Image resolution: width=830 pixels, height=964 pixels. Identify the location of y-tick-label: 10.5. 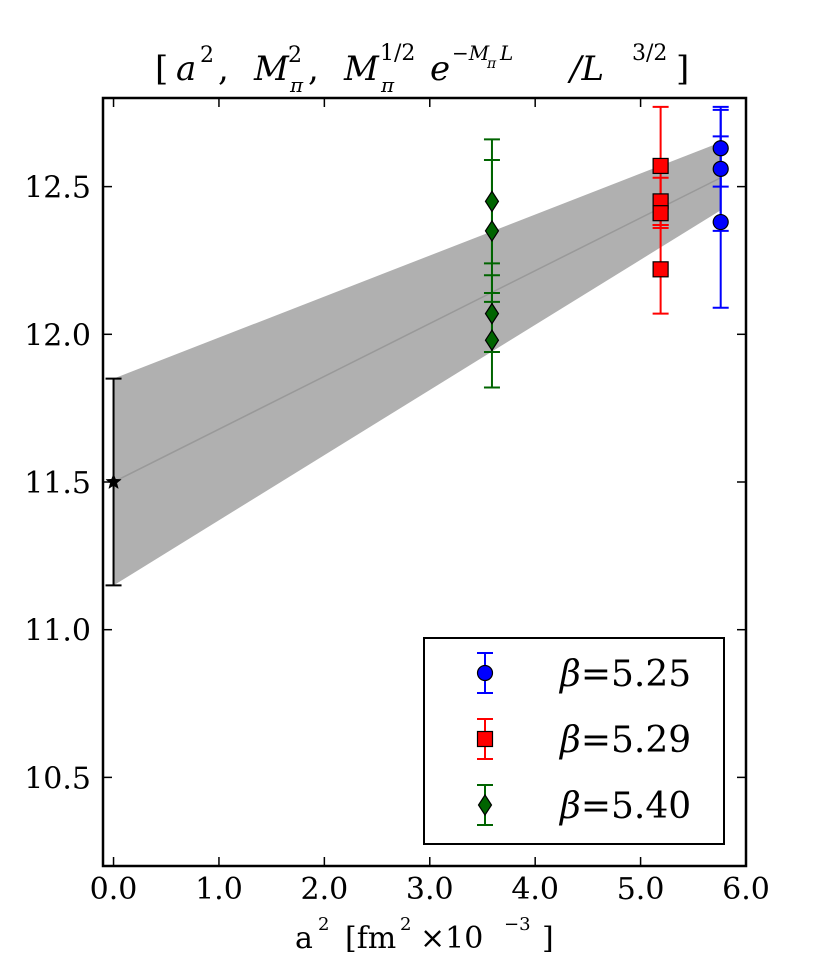
(57, 778).